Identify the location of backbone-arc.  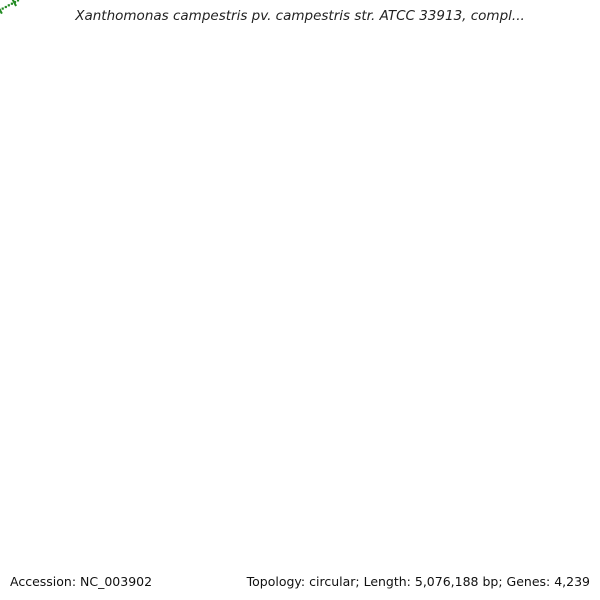
(288, 28).